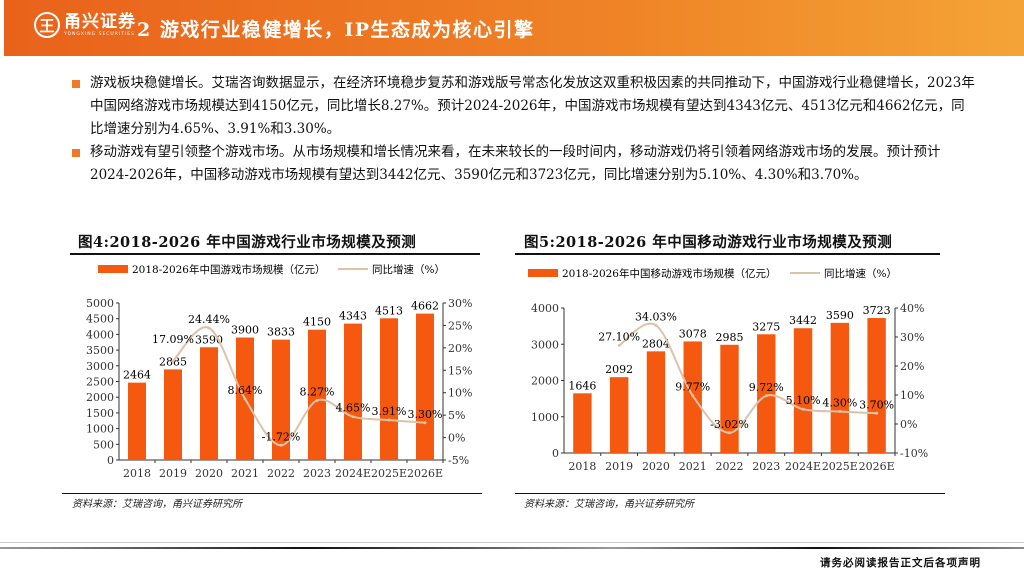 This screenshot has height=576, width=1024. What do you see at coordinates (912, 308) in the screenshot?
I see `right-tick-label: 40%` at bounding box center [912, 308].